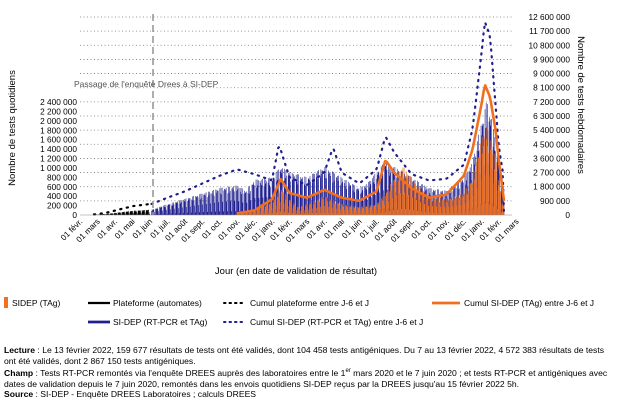 The height and width of the screenshot is (417, 622). I want to click on right-tick-label: 9 000 000, so click(551, 74).